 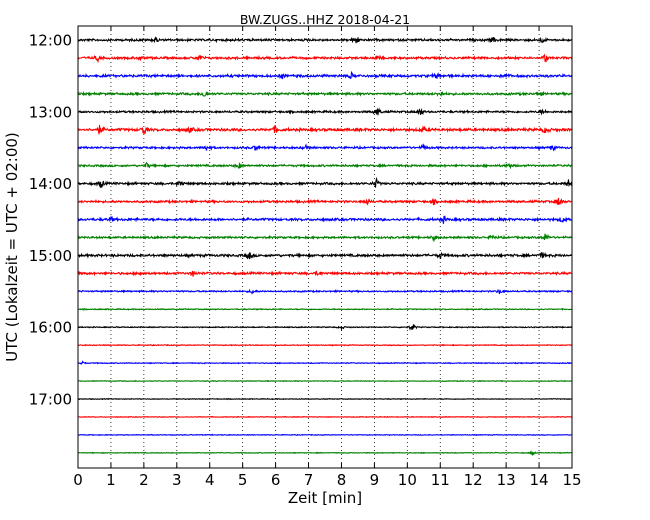 What do you see at coordinates (111, 480) in the screenshot?
I see `x-tick-label-1: 1` at bounding box center [111, 480].